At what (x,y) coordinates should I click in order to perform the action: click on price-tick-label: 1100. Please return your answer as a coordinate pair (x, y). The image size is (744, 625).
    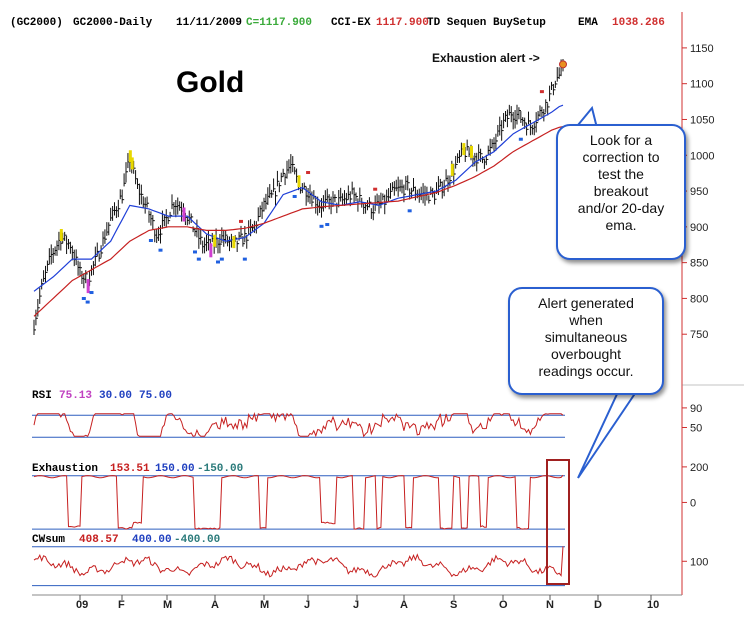
    Looking at the image, I should click on (702, 85).